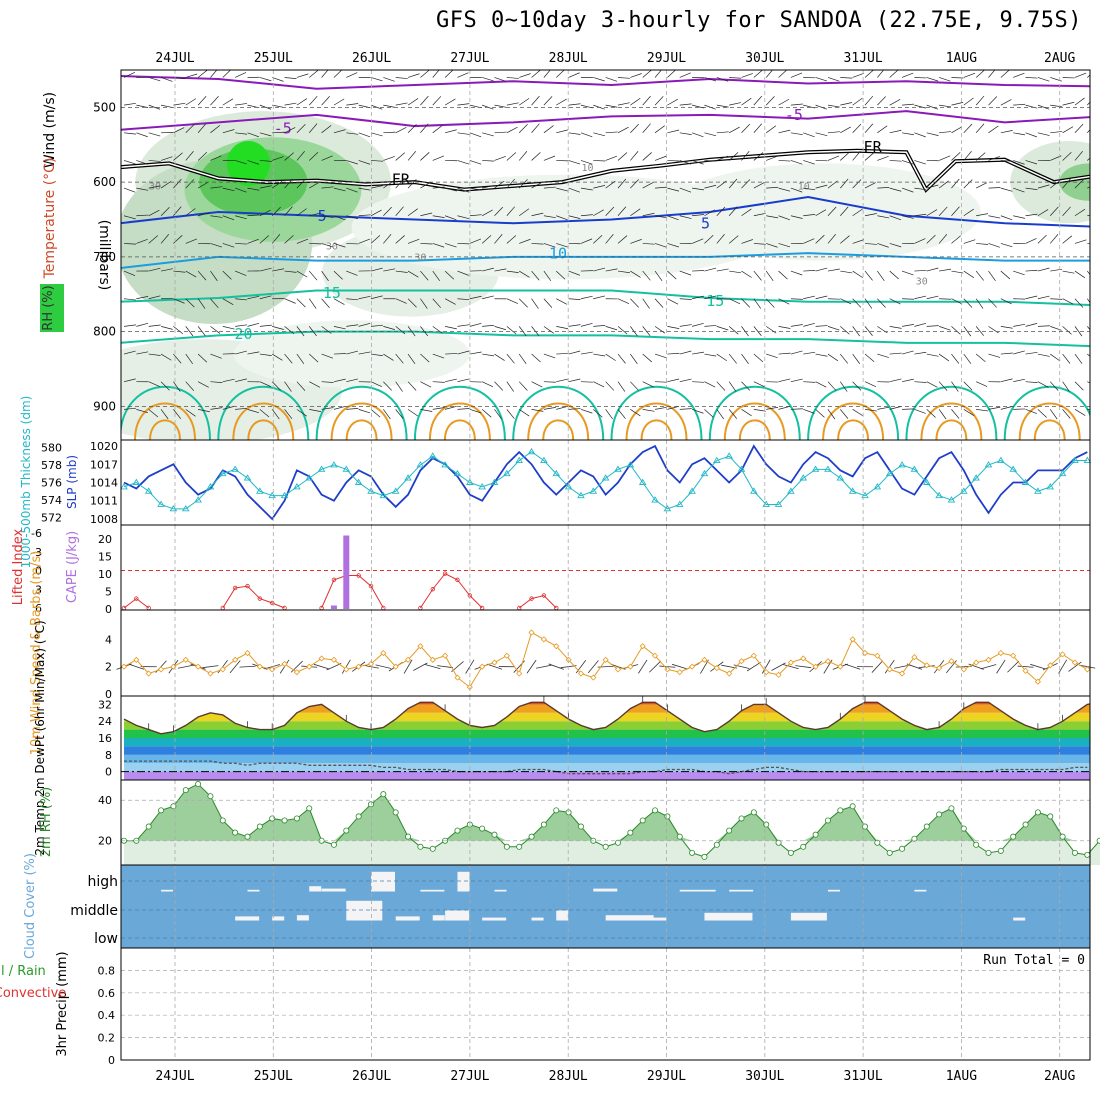  Describe the element at coordinates (40, 737) in the screenshot. I see `ylabel-temp: 2m Temp 2m DewPt (6hr Min/Max) (°C)` at that location.